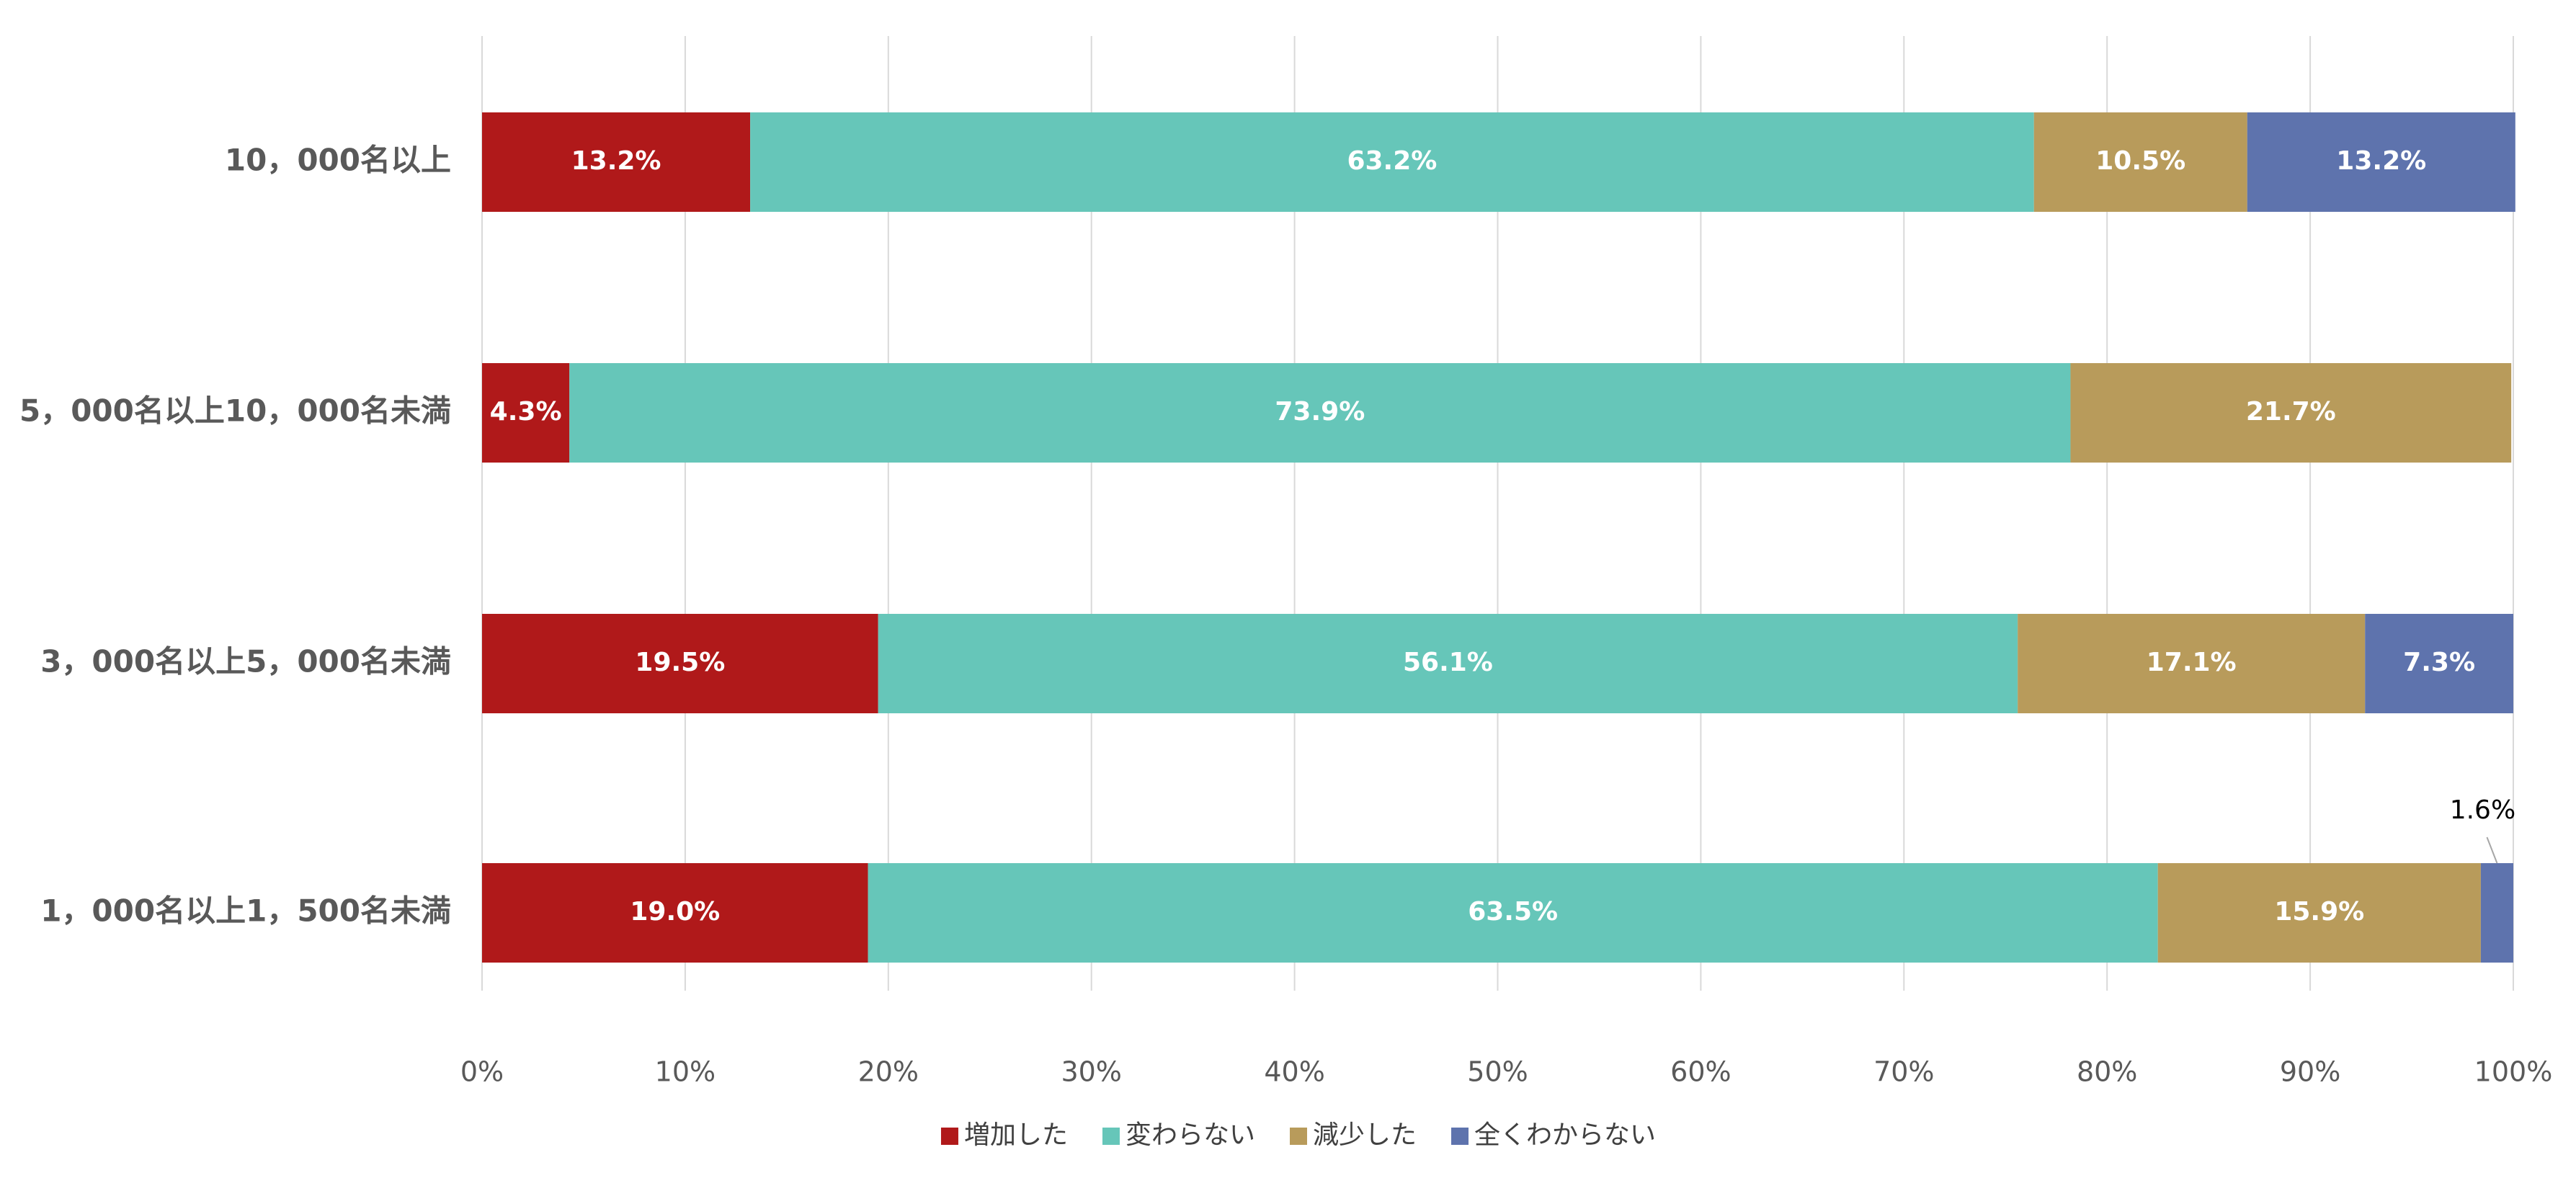 The image size is (2576, 1178). I want to click on value-label: 4.3%, so click(526, 412).